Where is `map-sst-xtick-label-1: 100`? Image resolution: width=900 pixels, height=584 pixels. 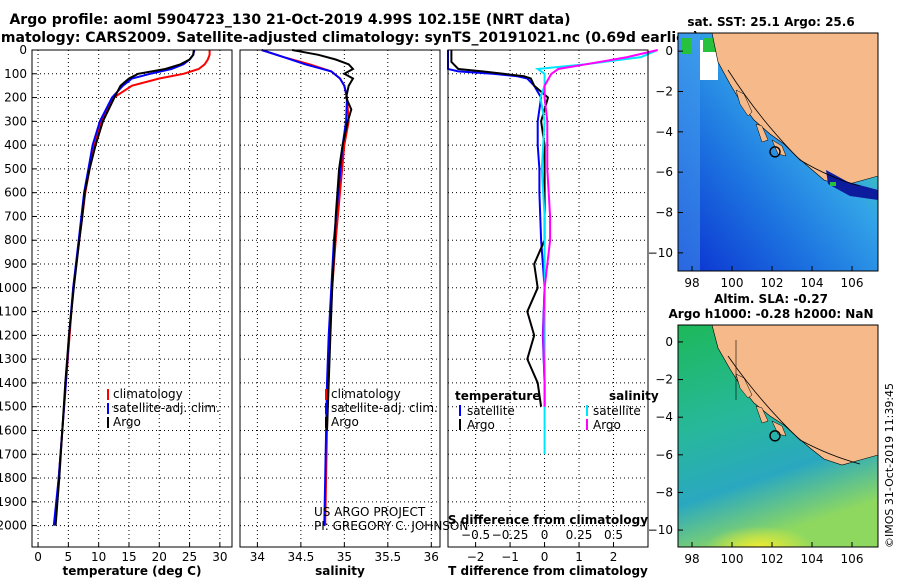 map-sst-xtick-label-1: 100 is located at coordinates (732, 283).